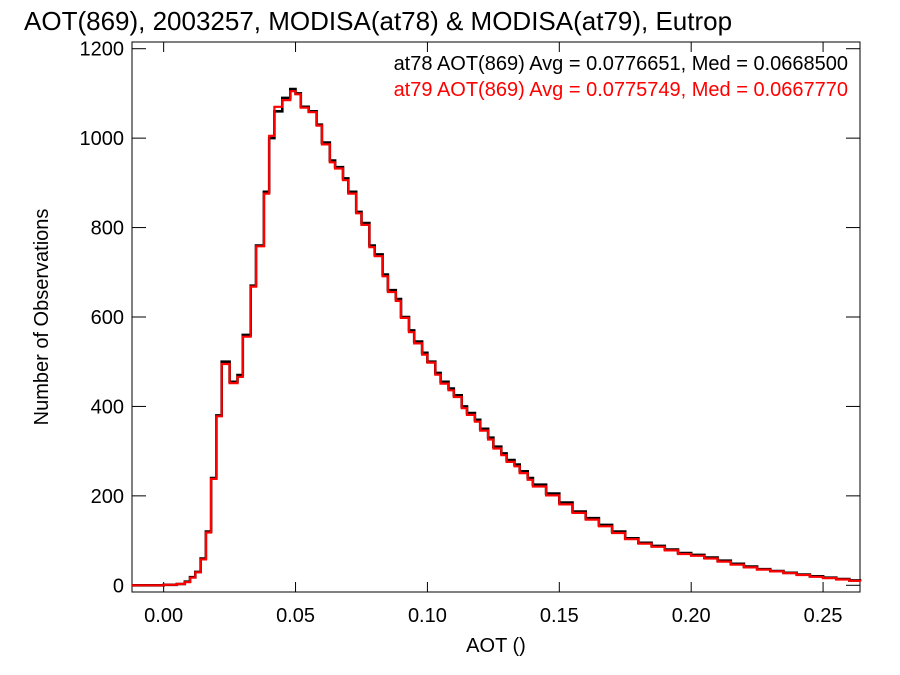  Describe the element at coordinates (102, 139) in the screenshot. I see `y-tick-label: 1000` at that location.